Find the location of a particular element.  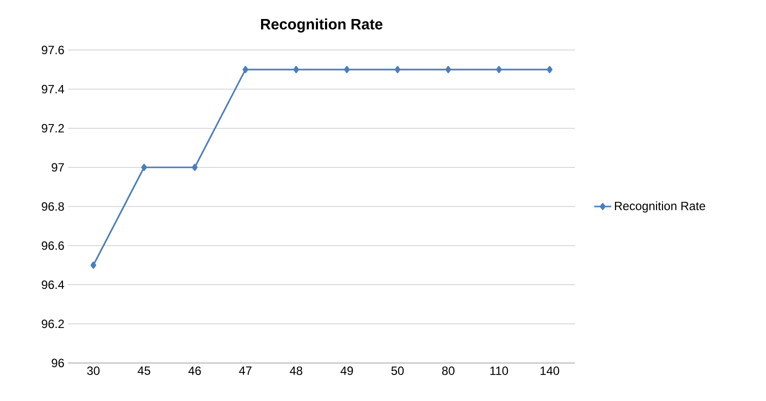

x-tick-label: 80 is located at coordinates (448, 370).